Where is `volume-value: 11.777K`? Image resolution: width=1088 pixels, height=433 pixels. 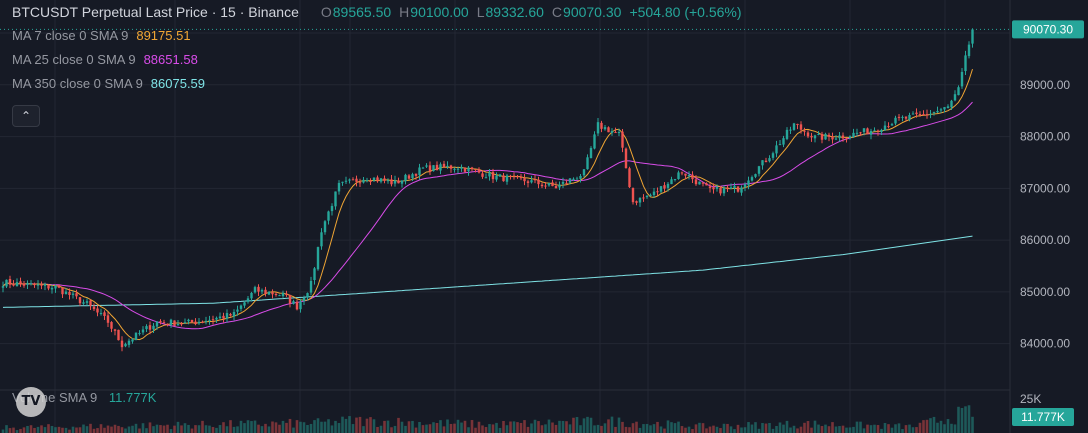 volume-value: 11.777K is located at coordinates (132, 397).